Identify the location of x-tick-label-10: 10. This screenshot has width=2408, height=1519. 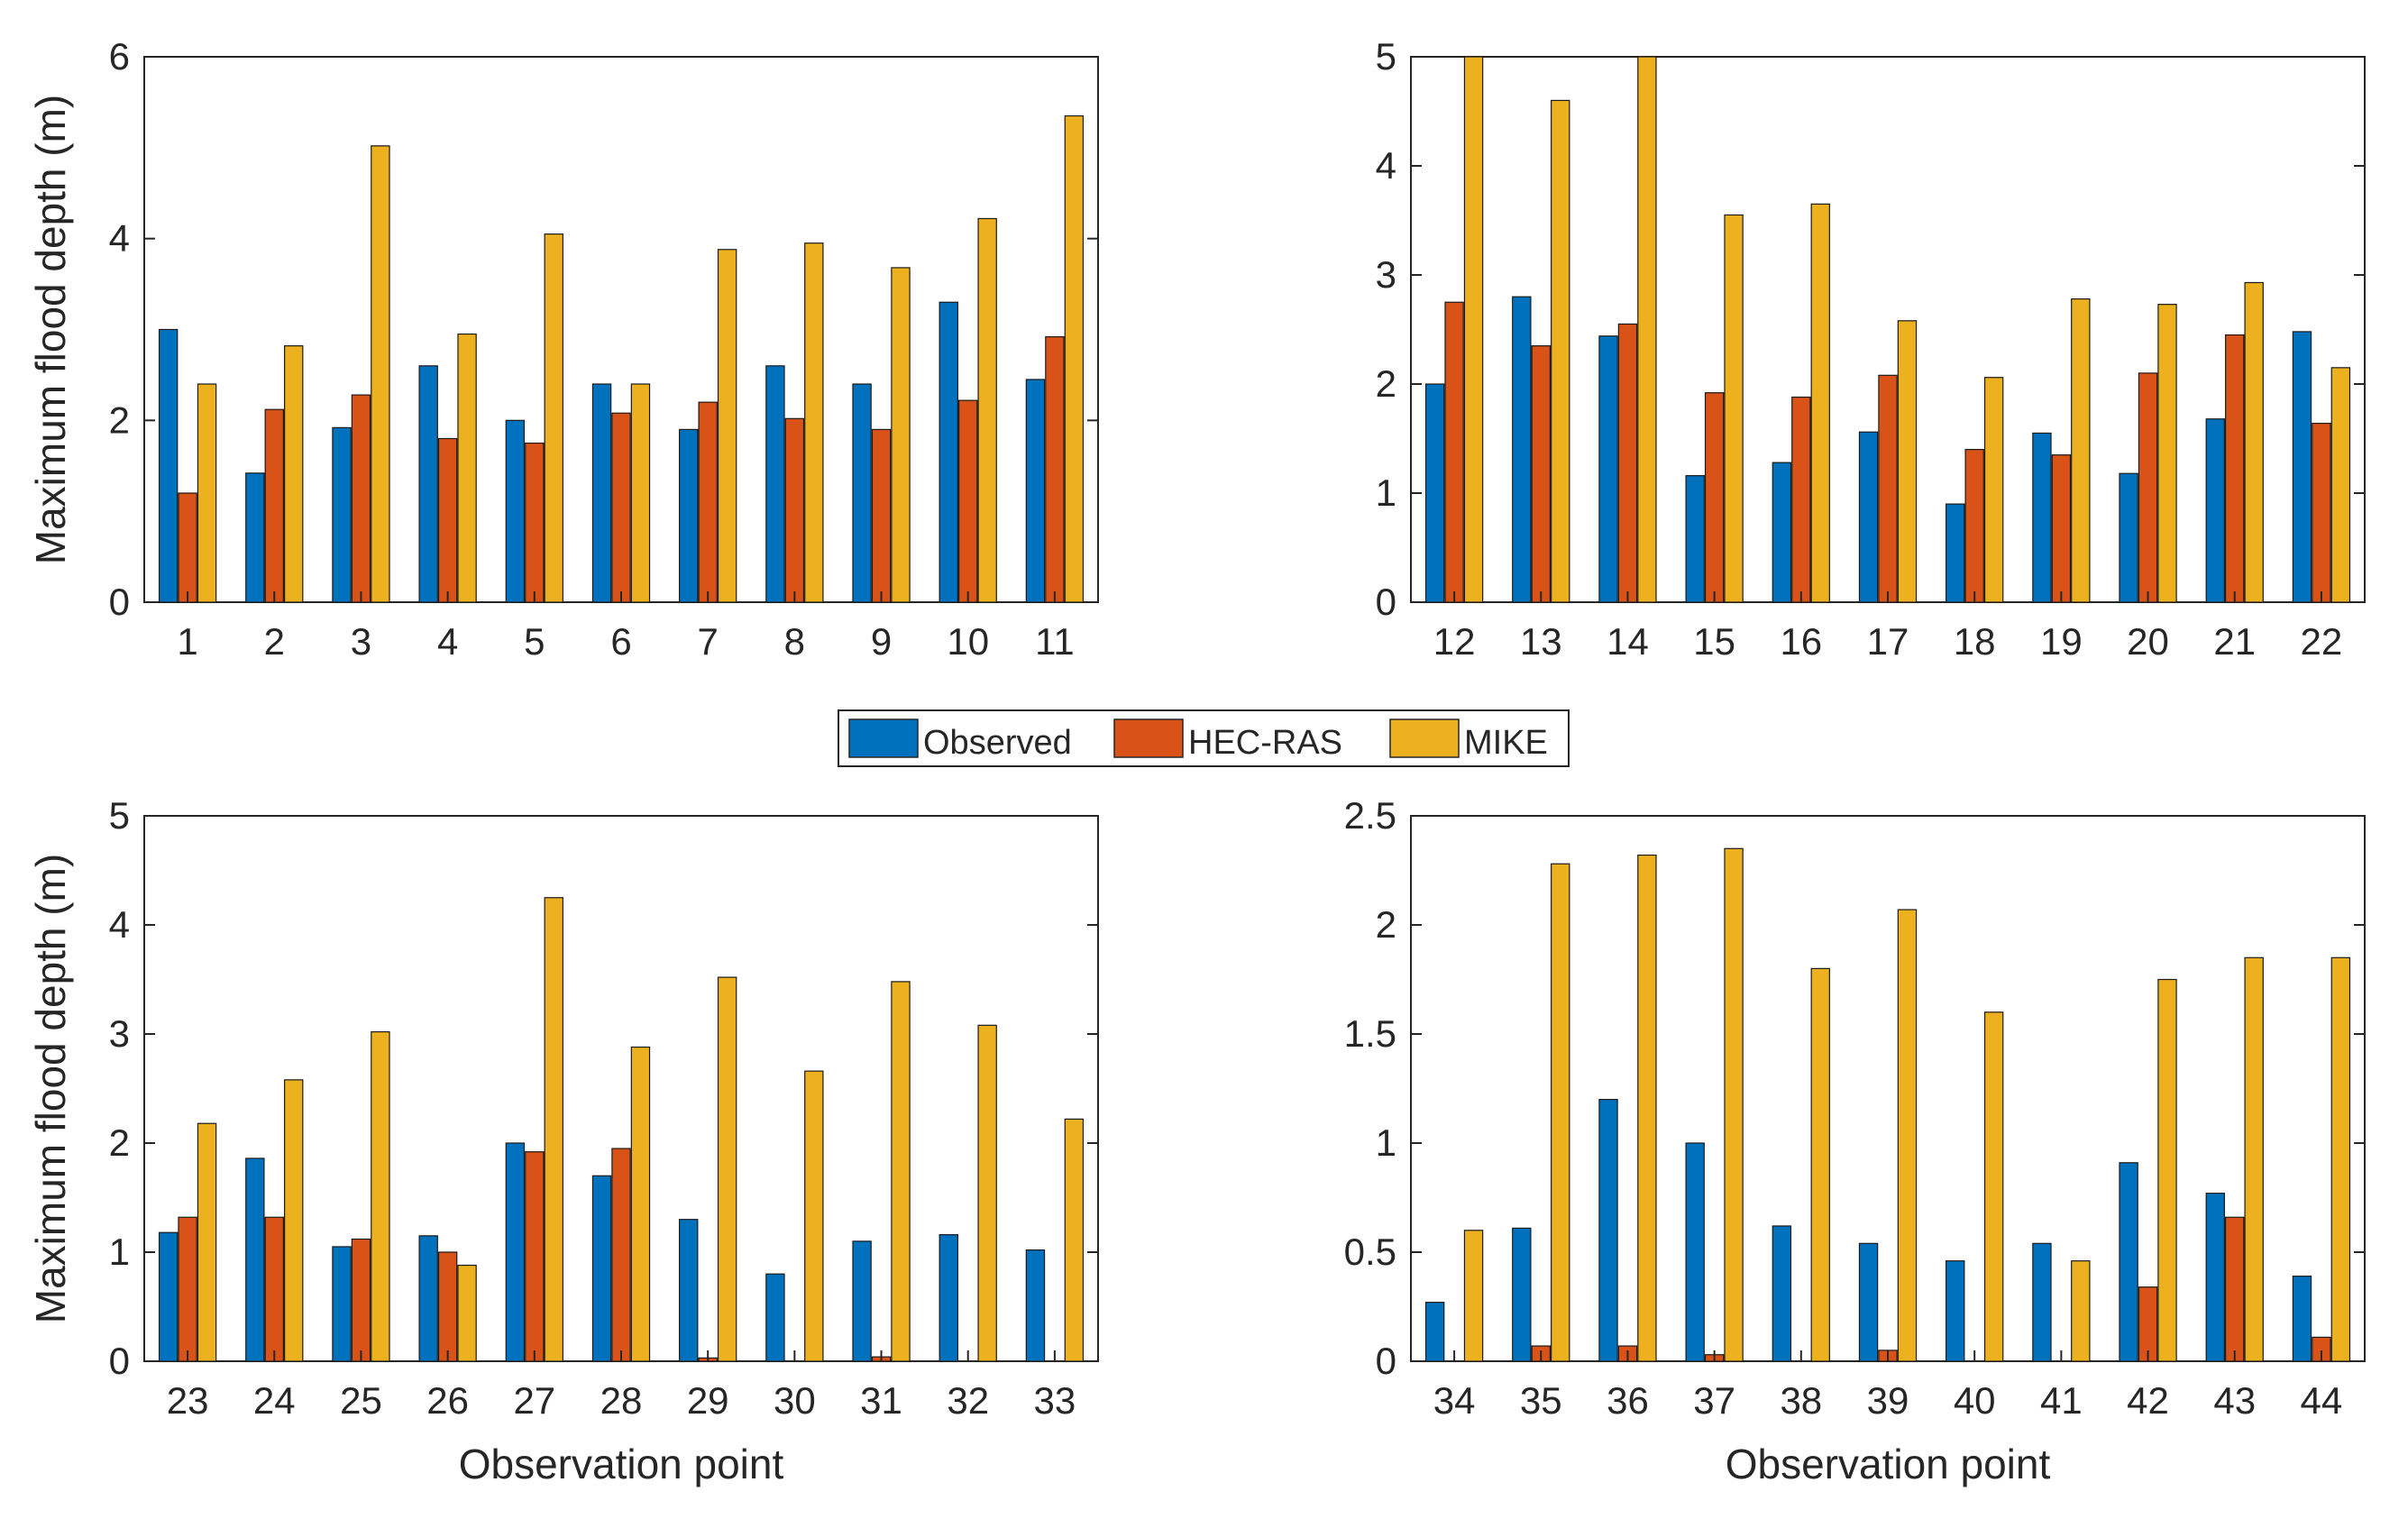
(968, 641).